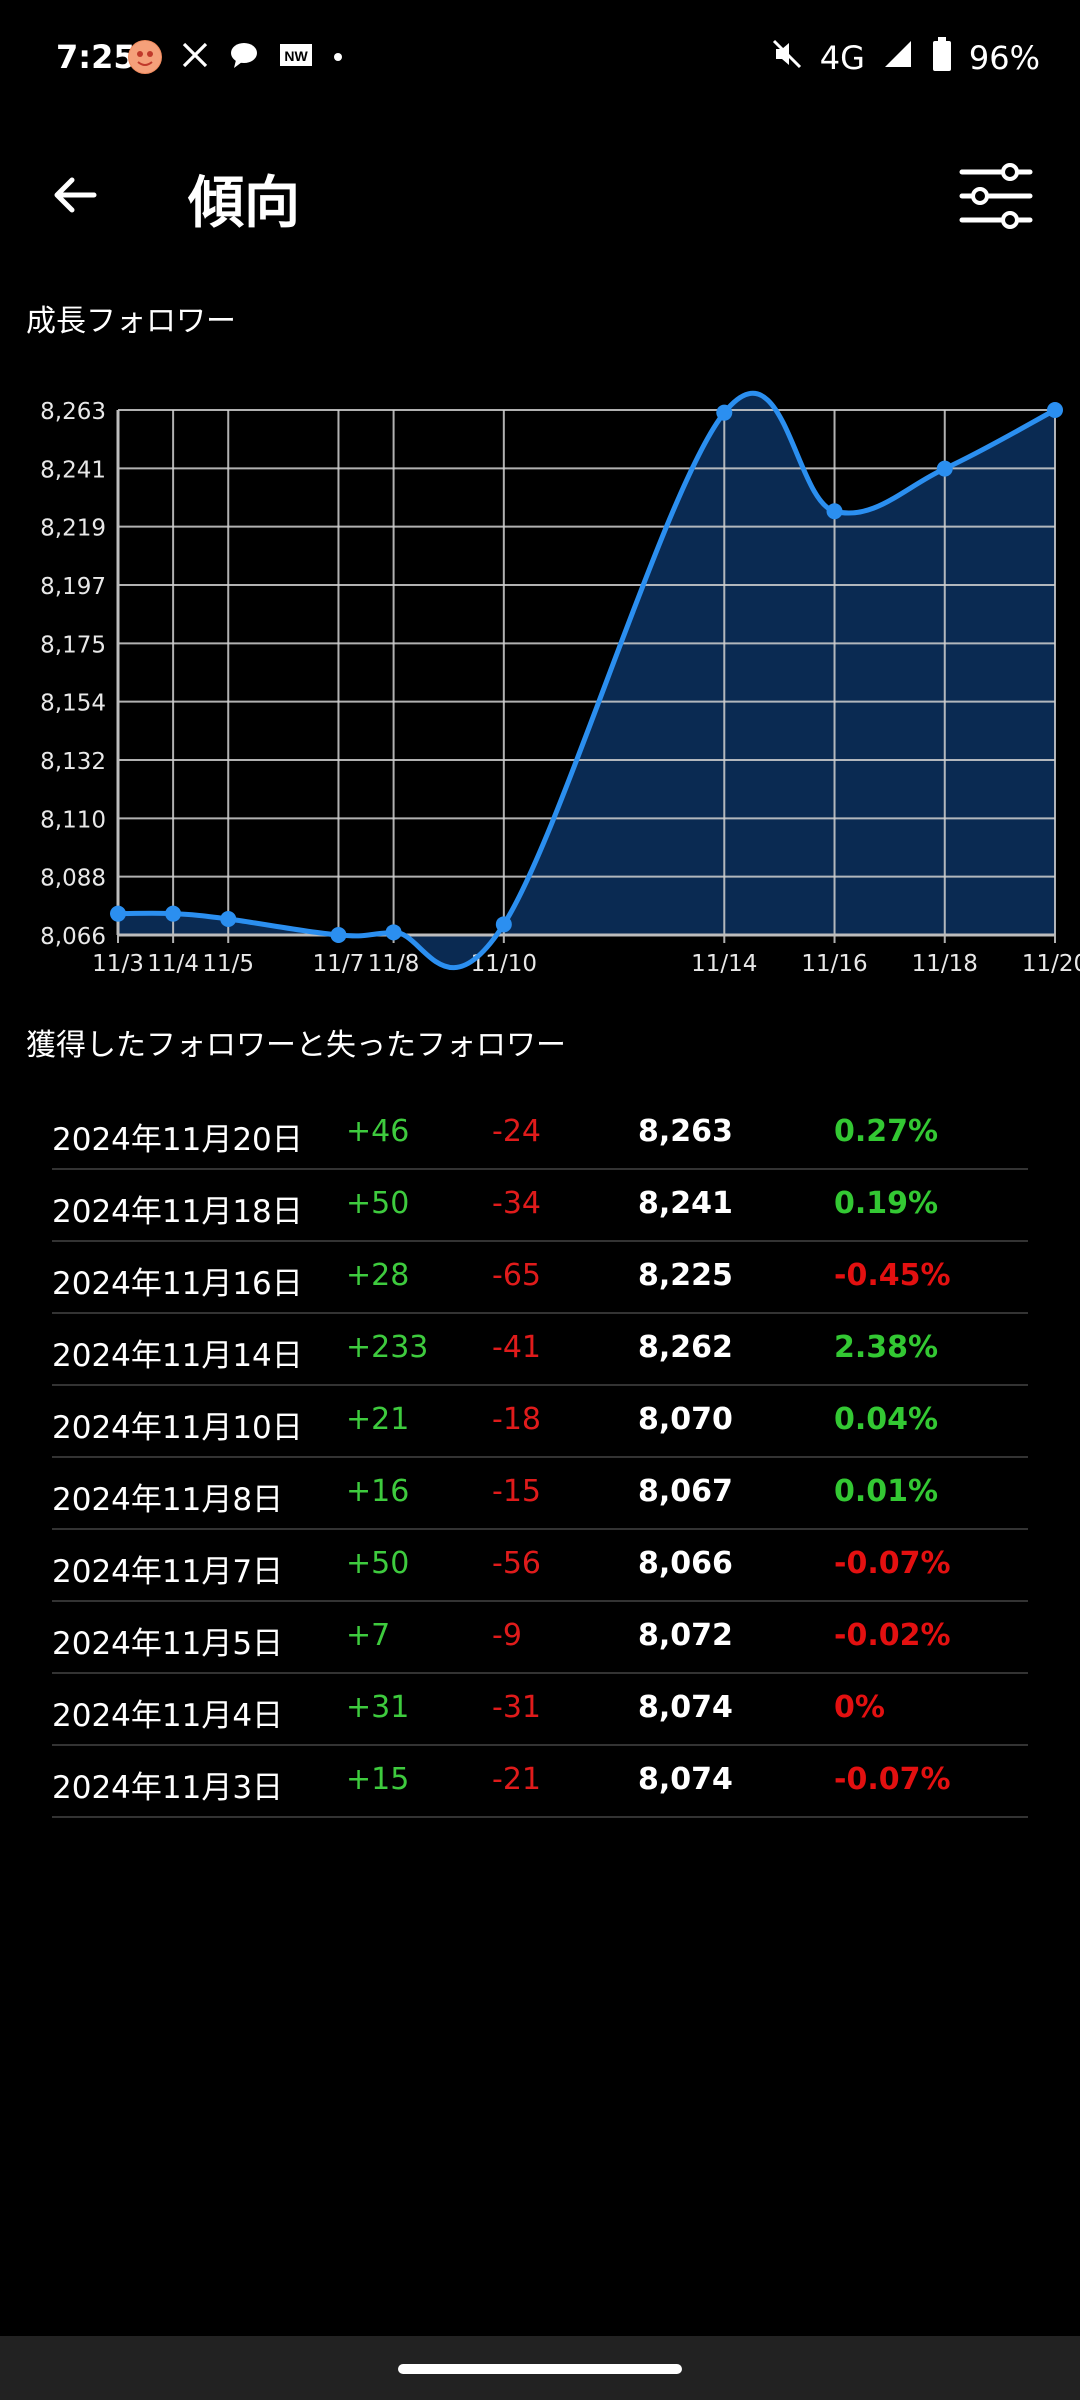 Image resolution: width=1080 pixels, height=2400 pixels. What do you see at coordinates (540, 1206) in the screenshot?
I see `table-row: 2024年11月18日 +50 -34 8,241 0.19%` at bounding box center [540, 1206].